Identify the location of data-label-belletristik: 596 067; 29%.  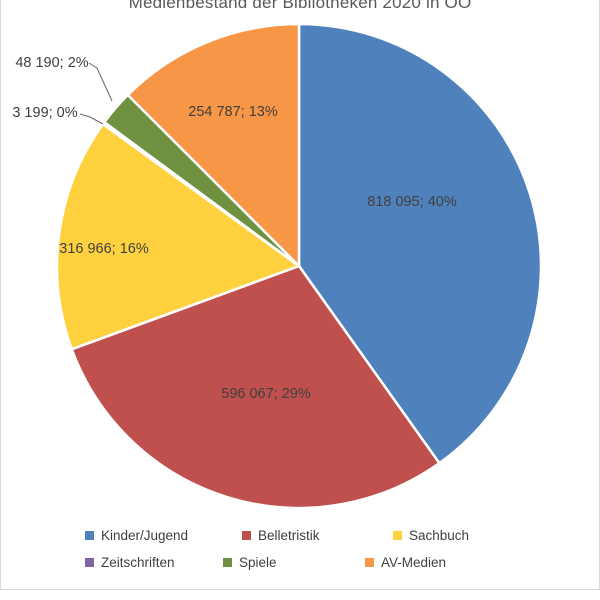
(266, 394).